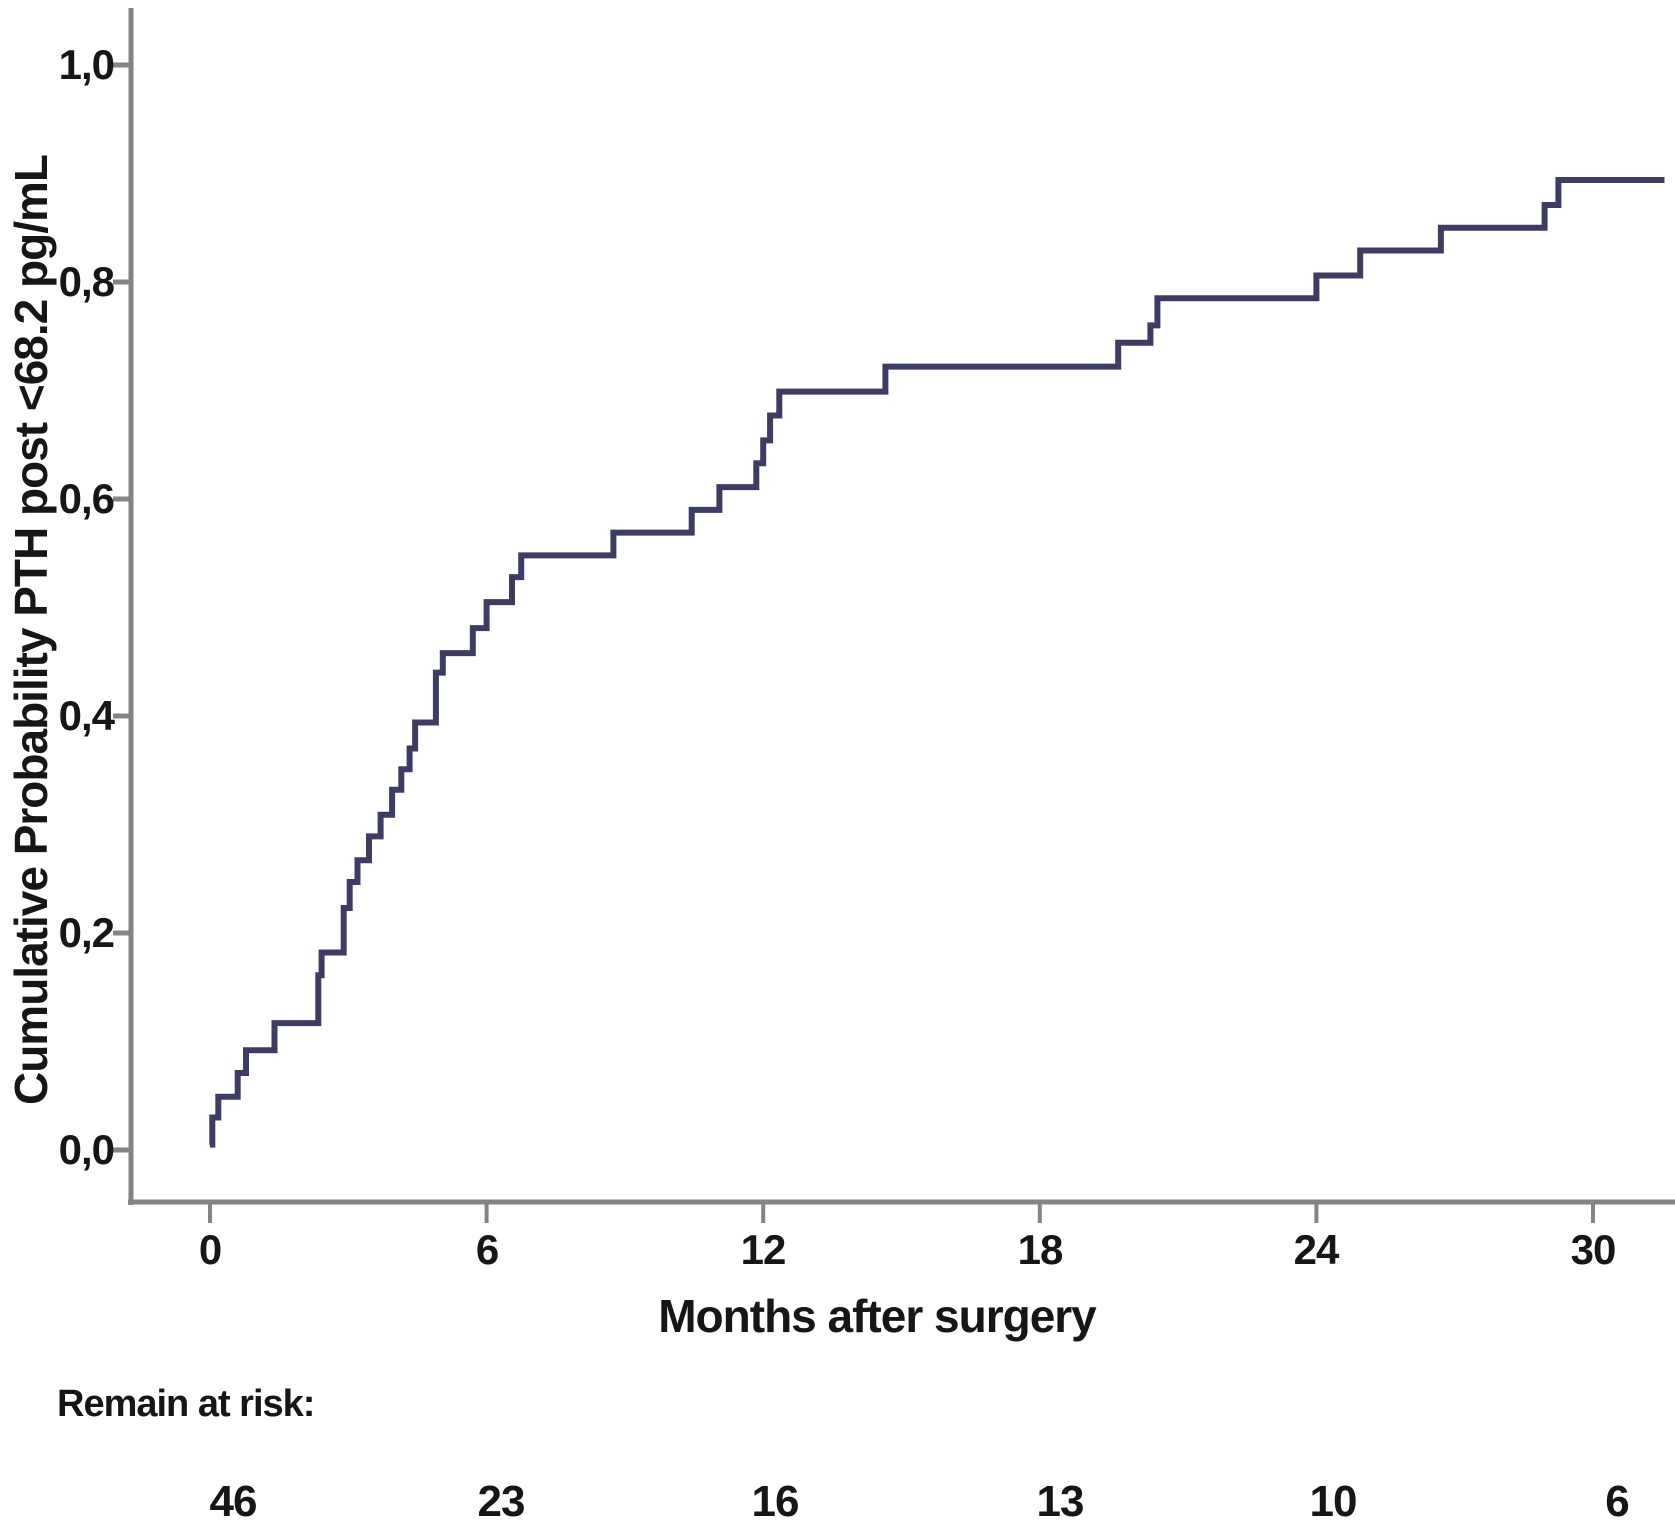  Describe the element at coordinates (763, 1249) in the screenshot. I see `x-tick-label-12: 12` at that location.